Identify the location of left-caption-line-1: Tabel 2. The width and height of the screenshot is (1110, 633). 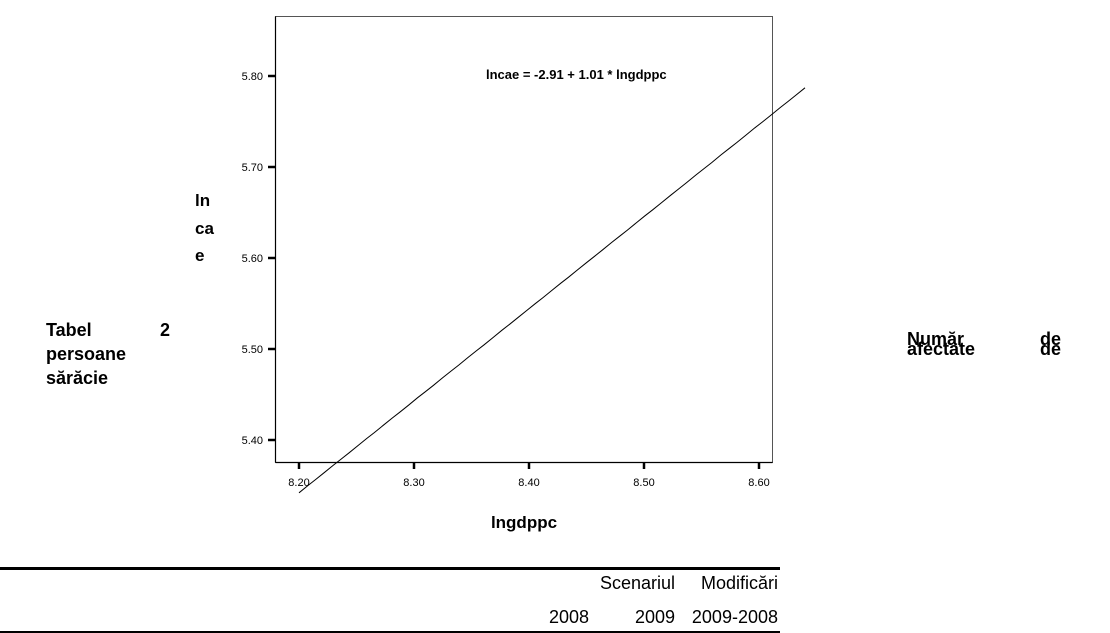
(111, 330).